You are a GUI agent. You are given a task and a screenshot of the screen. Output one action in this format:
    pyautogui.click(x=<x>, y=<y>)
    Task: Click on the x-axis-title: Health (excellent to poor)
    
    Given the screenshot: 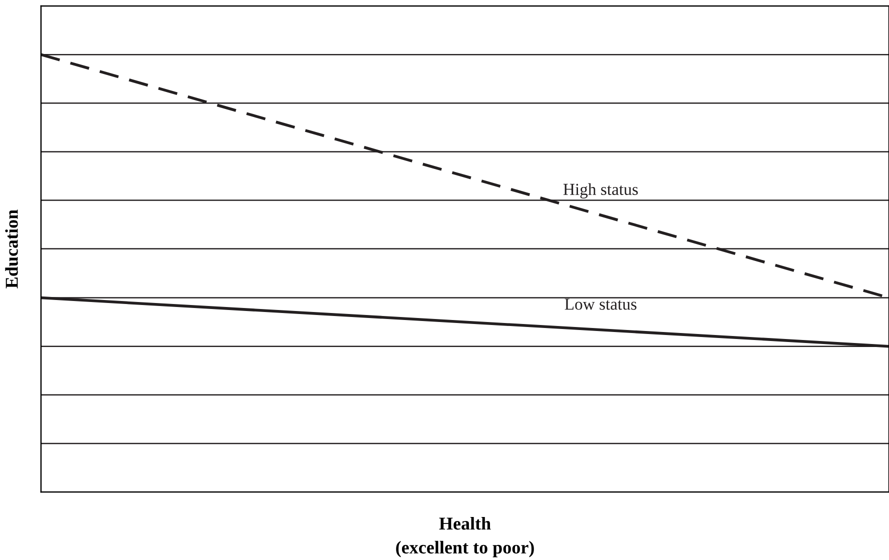 What is the action you would take?
    pyautogui.click(x=465, y=537)
    